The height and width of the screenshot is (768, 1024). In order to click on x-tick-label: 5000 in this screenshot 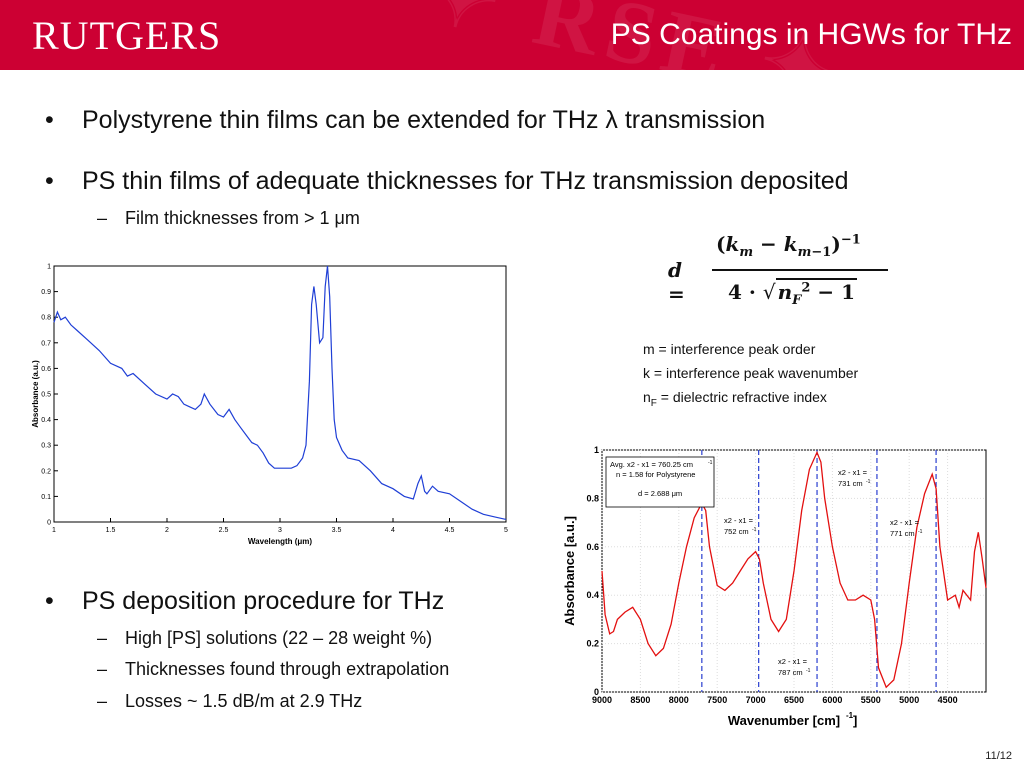, I will do `click(909, 700)`.